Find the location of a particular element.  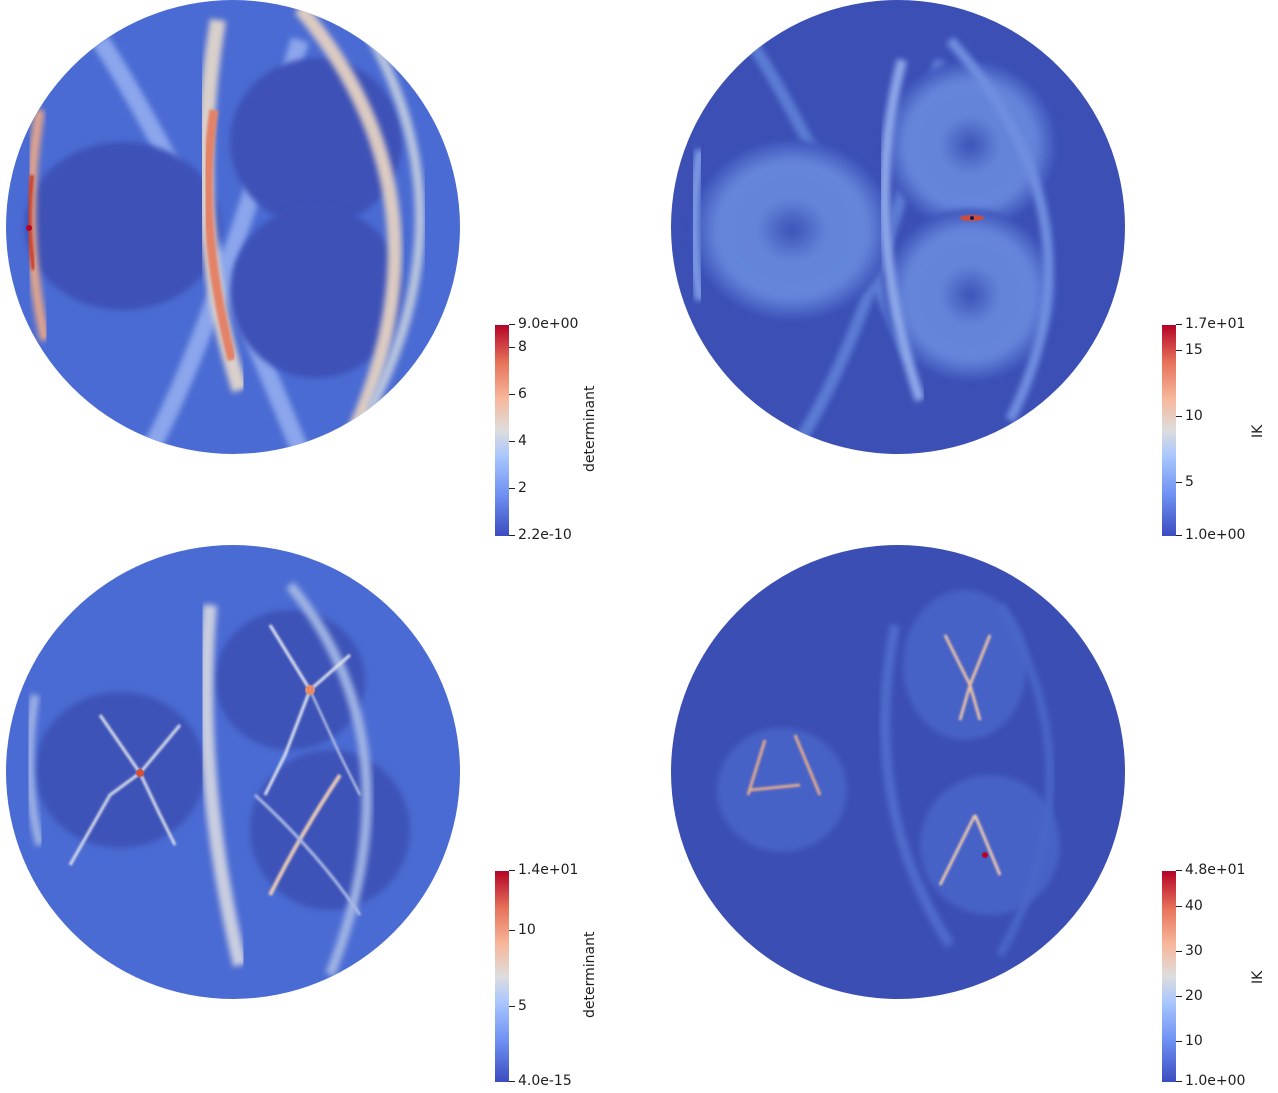

colorbar-tick-label: 1.4e+01 is located at coordinates (548, 870).